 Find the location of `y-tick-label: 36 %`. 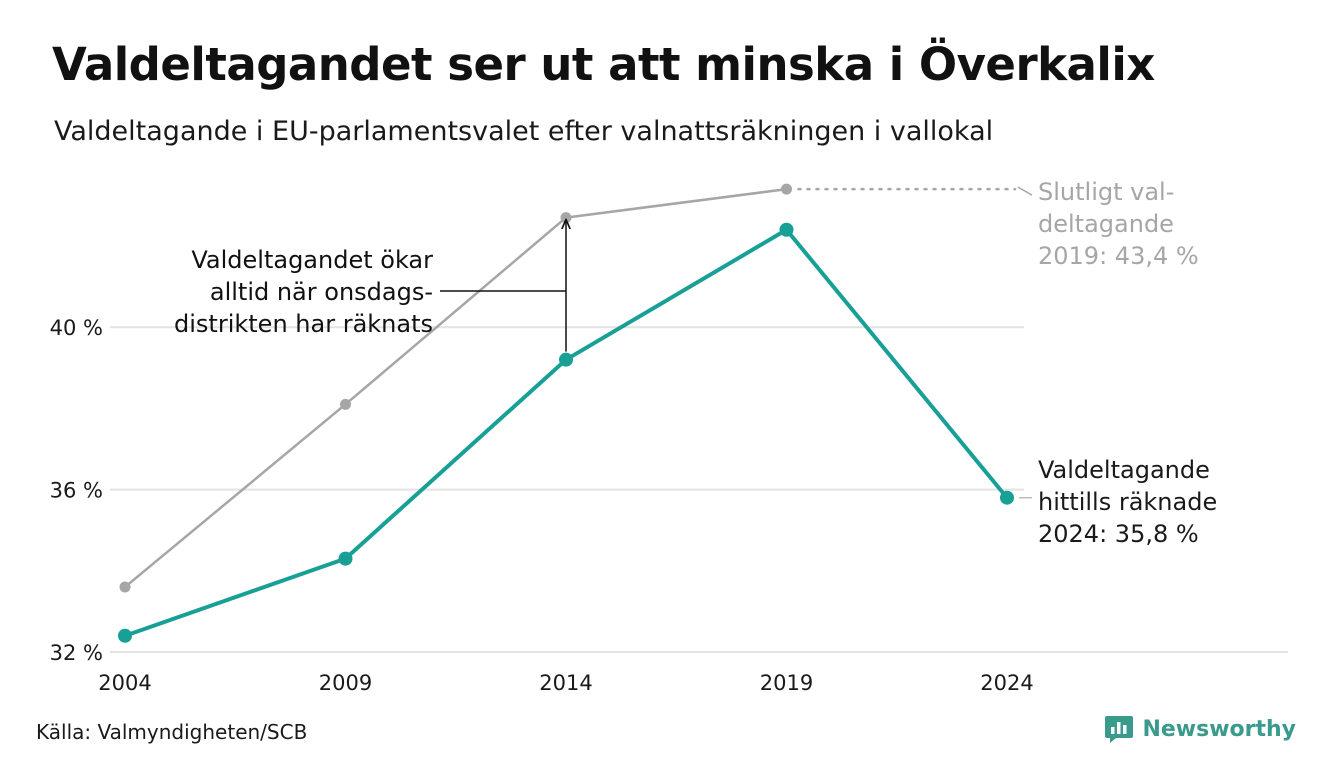

y-tick-label: 36 % is located at coordinates (76, 491).